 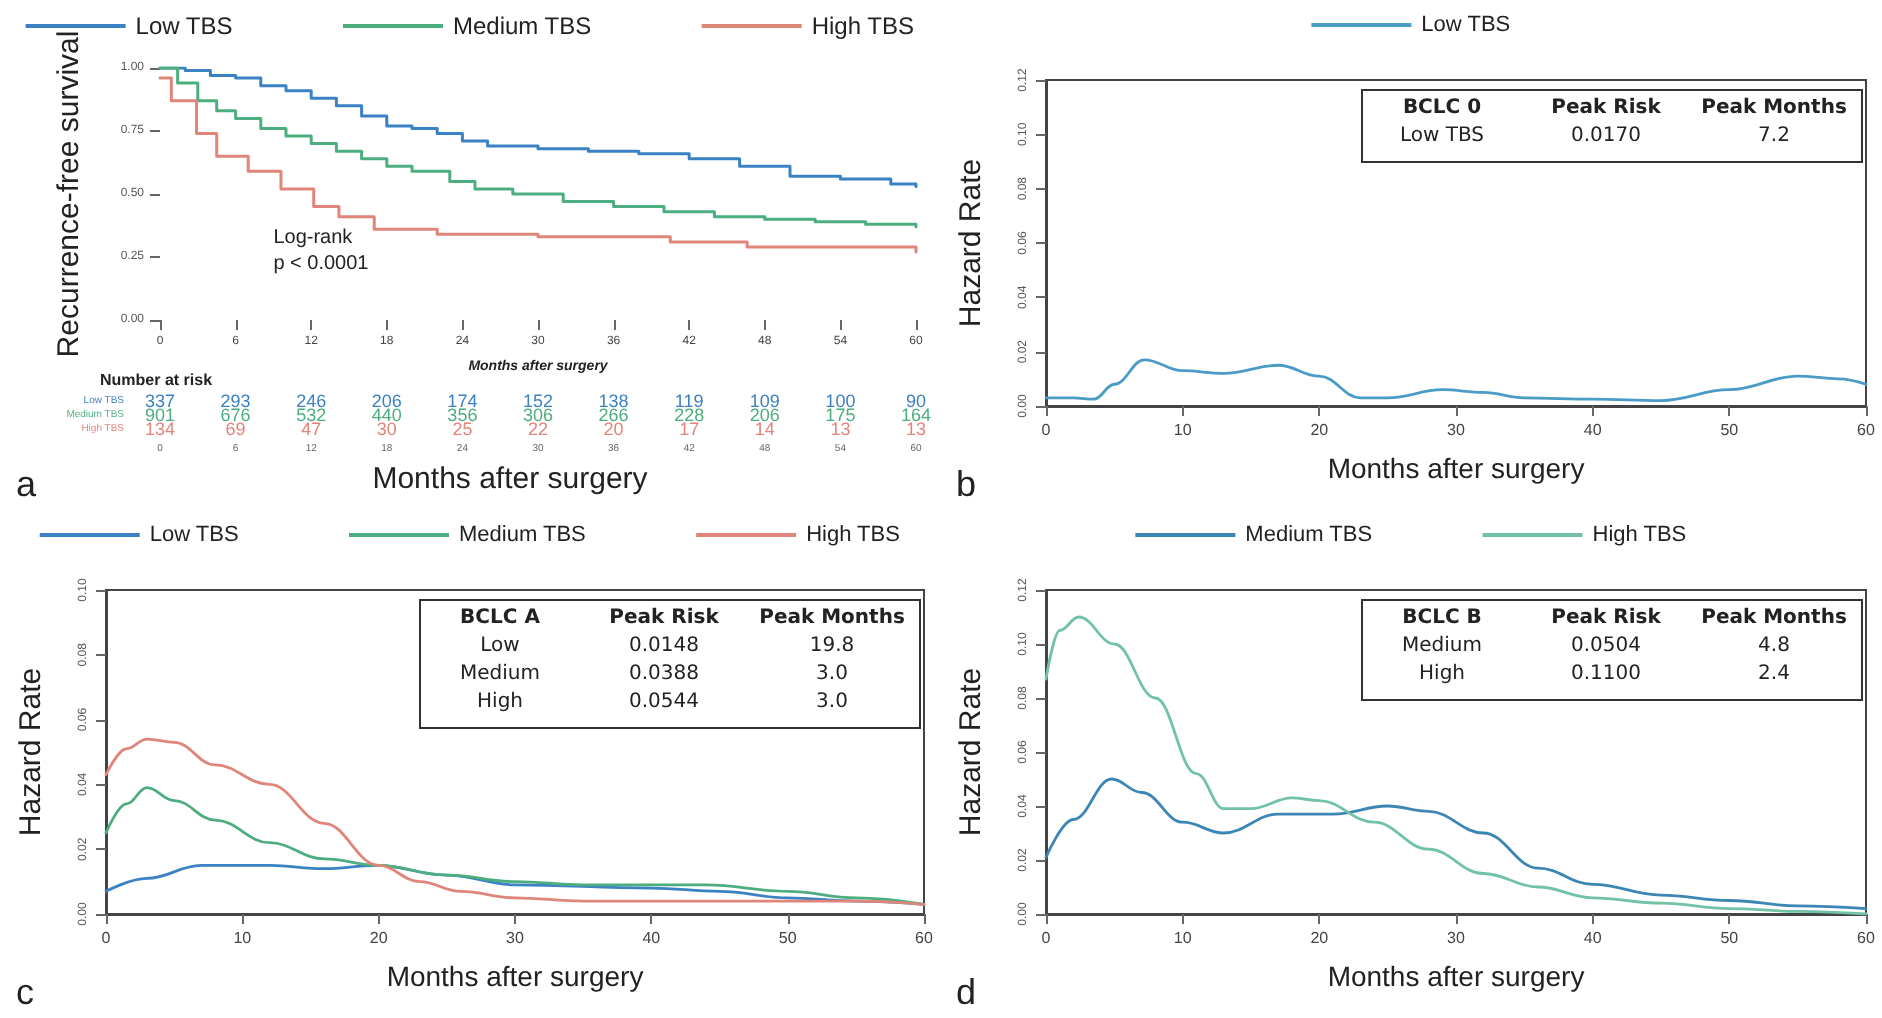 What do you see at coordinates (27, 484) in the screenshot?
I see `text: a` at bounding box center [27, 484].